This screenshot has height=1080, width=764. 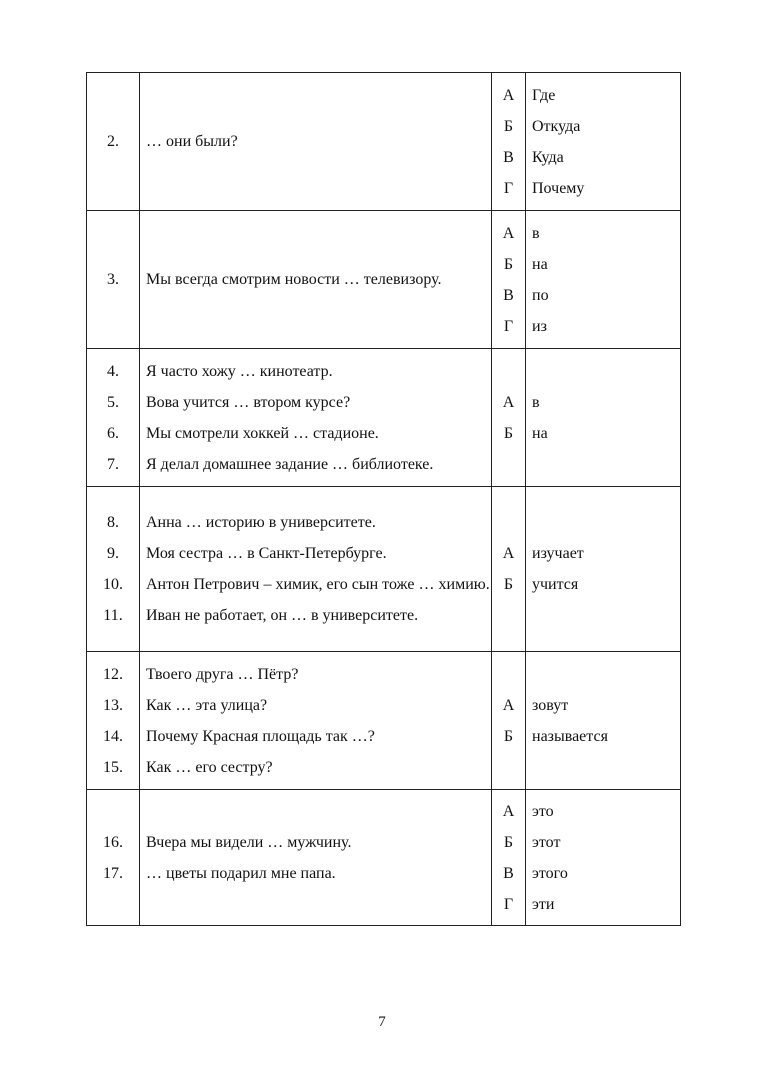 I want to click on table-row: 2. … они были? А Б В Г Где Откуда Куда Почему, so click(x=383, y=142).